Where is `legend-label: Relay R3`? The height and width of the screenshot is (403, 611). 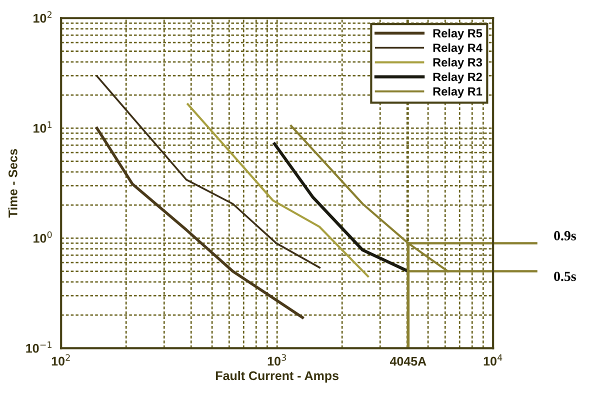 legend-label: Relay R3 is located at coordinates (457, 63).